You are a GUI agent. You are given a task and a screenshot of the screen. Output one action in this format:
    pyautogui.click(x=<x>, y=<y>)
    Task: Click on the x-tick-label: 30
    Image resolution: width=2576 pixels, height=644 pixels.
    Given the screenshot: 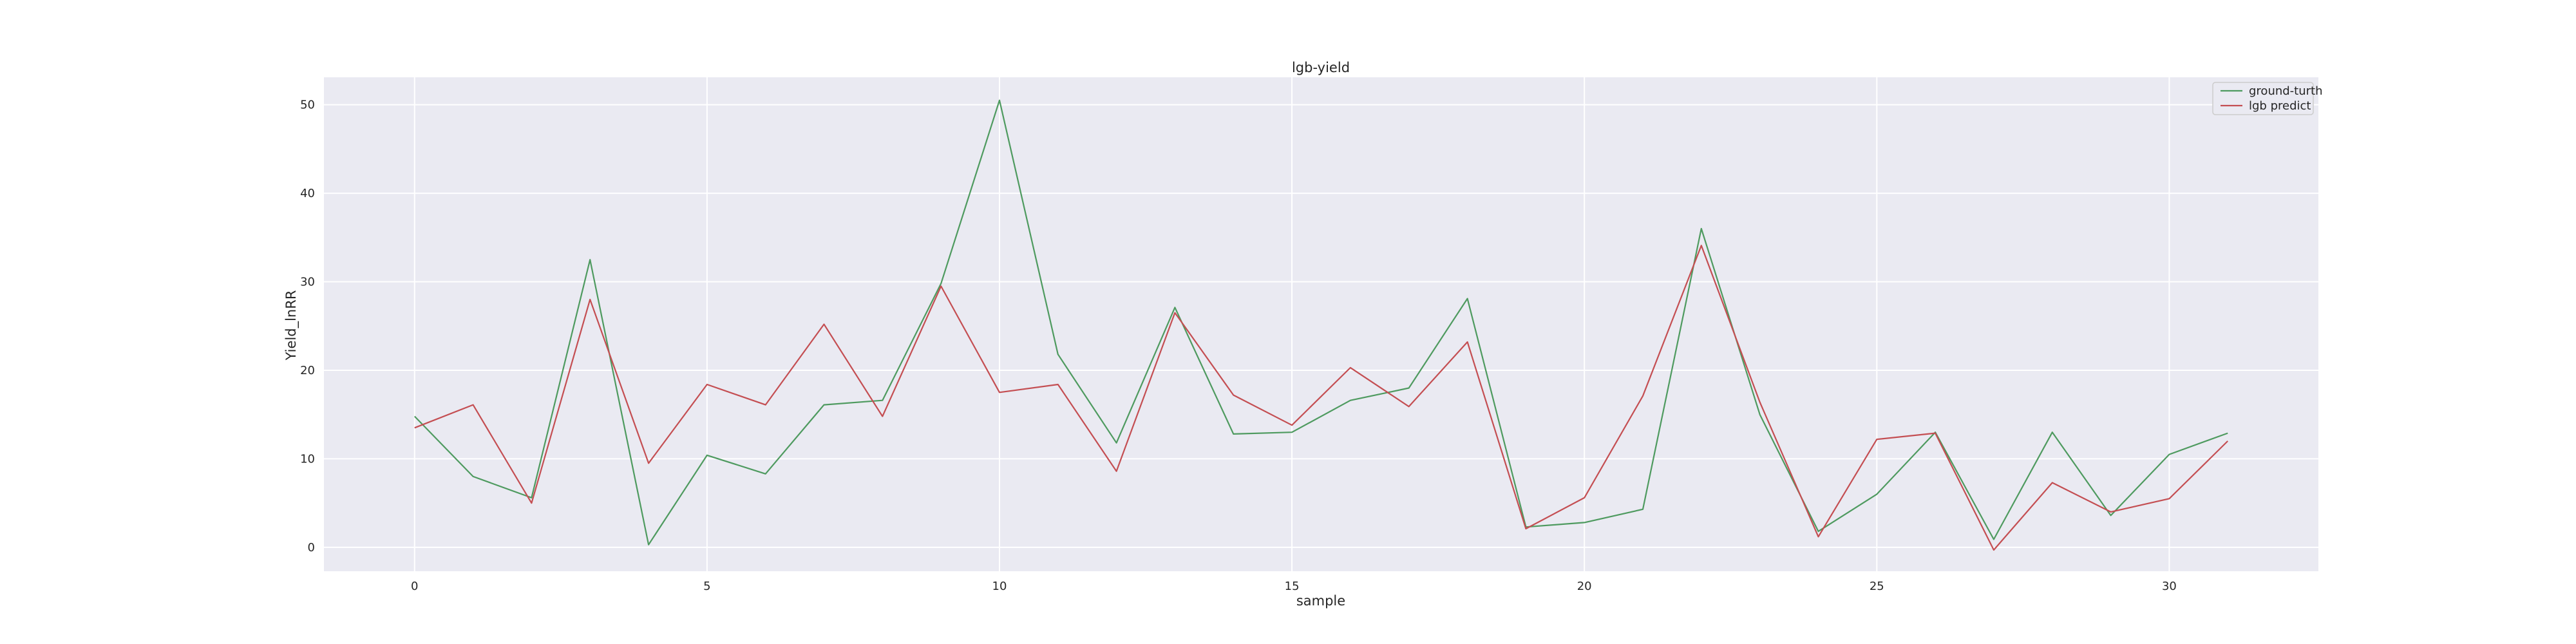 What is the action you would take?
    pyautogui.click(x=2169, y=587)
    